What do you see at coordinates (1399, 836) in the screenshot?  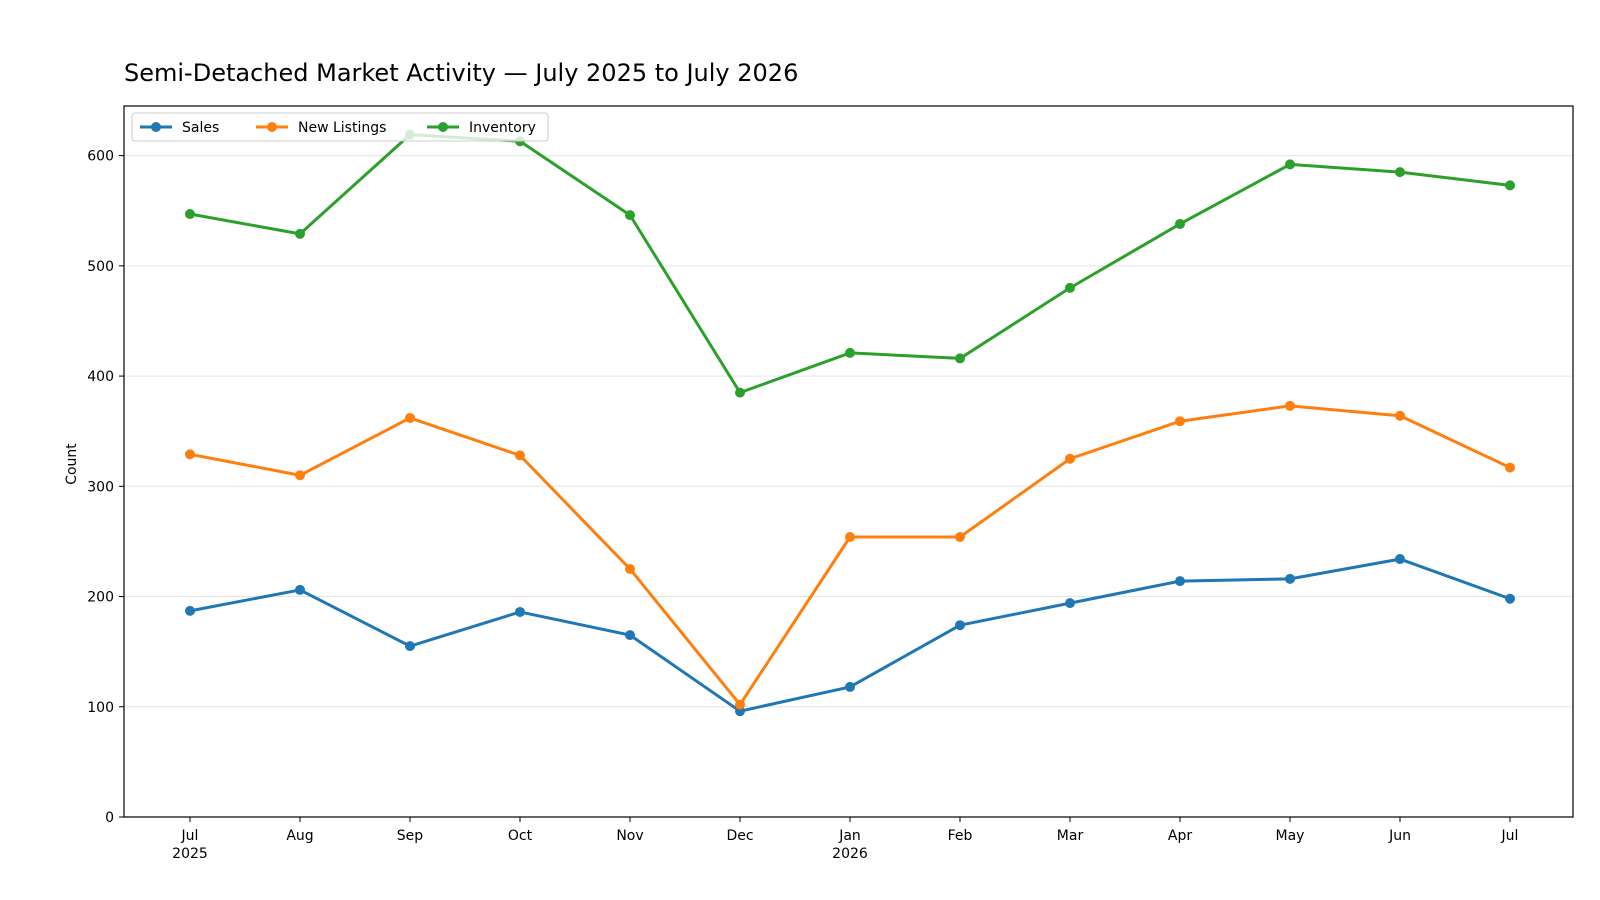 I see `x-tick-label: Jun` at bounding box center [1399, 836].